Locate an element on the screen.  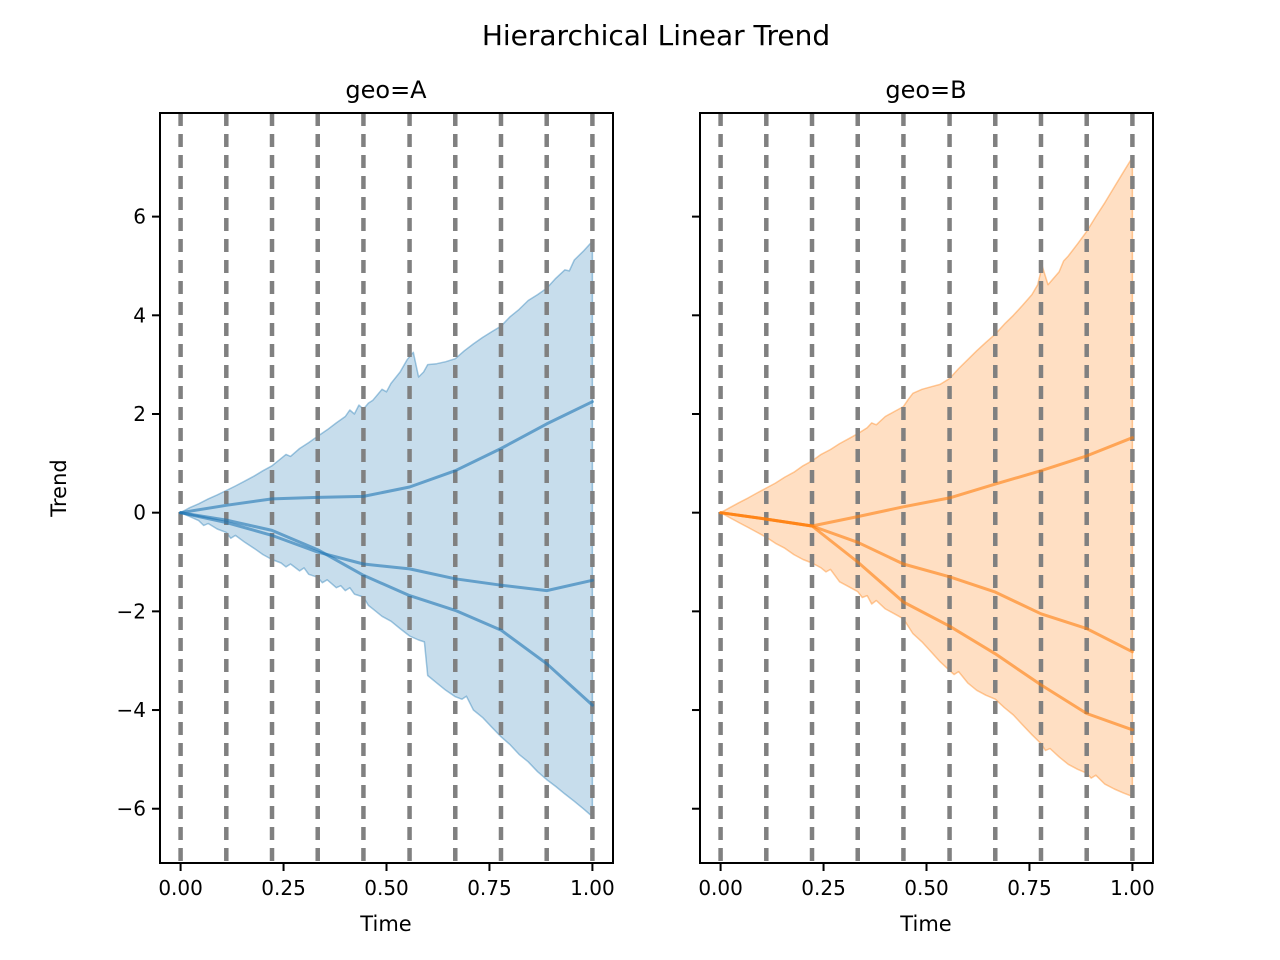
subplot-title-geo-b: geo=B is located at coordinates (925, 90).